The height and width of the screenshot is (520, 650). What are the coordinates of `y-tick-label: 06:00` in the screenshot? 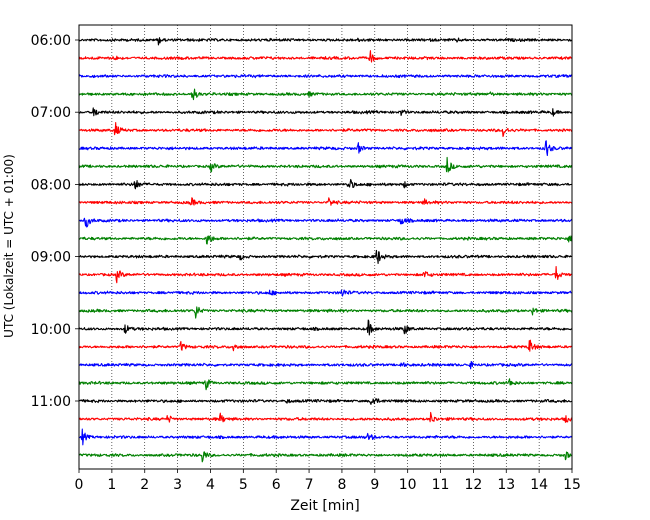 It's located at (51, 41).